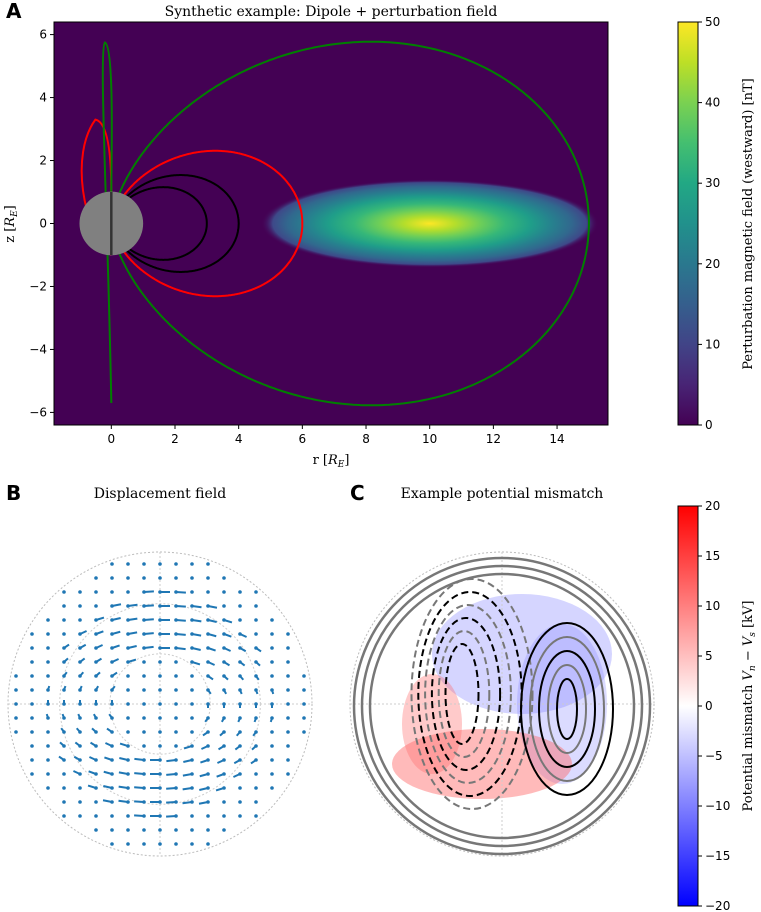 The height and width of the screenshot is (912, 761). Describe the element at coordinates (11, 224) in the screenshot. I see `panel-a-ylabel: z [RE]` at that location.